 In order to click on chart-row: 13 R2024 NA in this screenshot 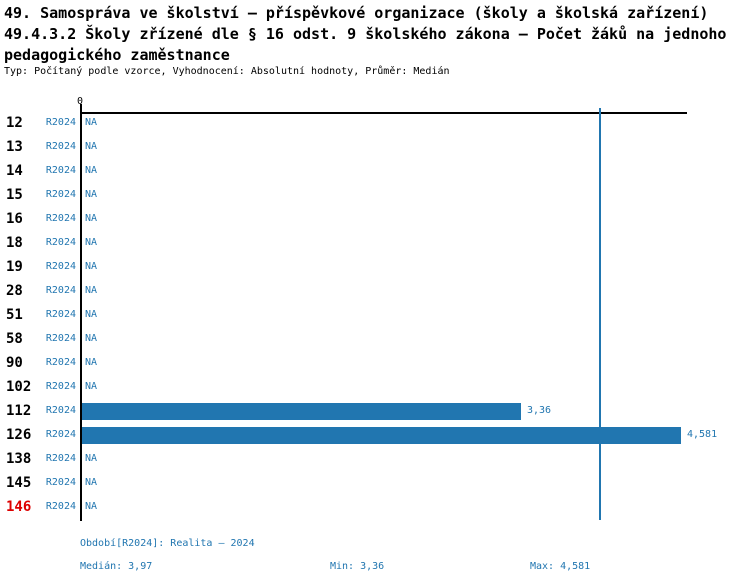, I will do `click(375, 147)`.